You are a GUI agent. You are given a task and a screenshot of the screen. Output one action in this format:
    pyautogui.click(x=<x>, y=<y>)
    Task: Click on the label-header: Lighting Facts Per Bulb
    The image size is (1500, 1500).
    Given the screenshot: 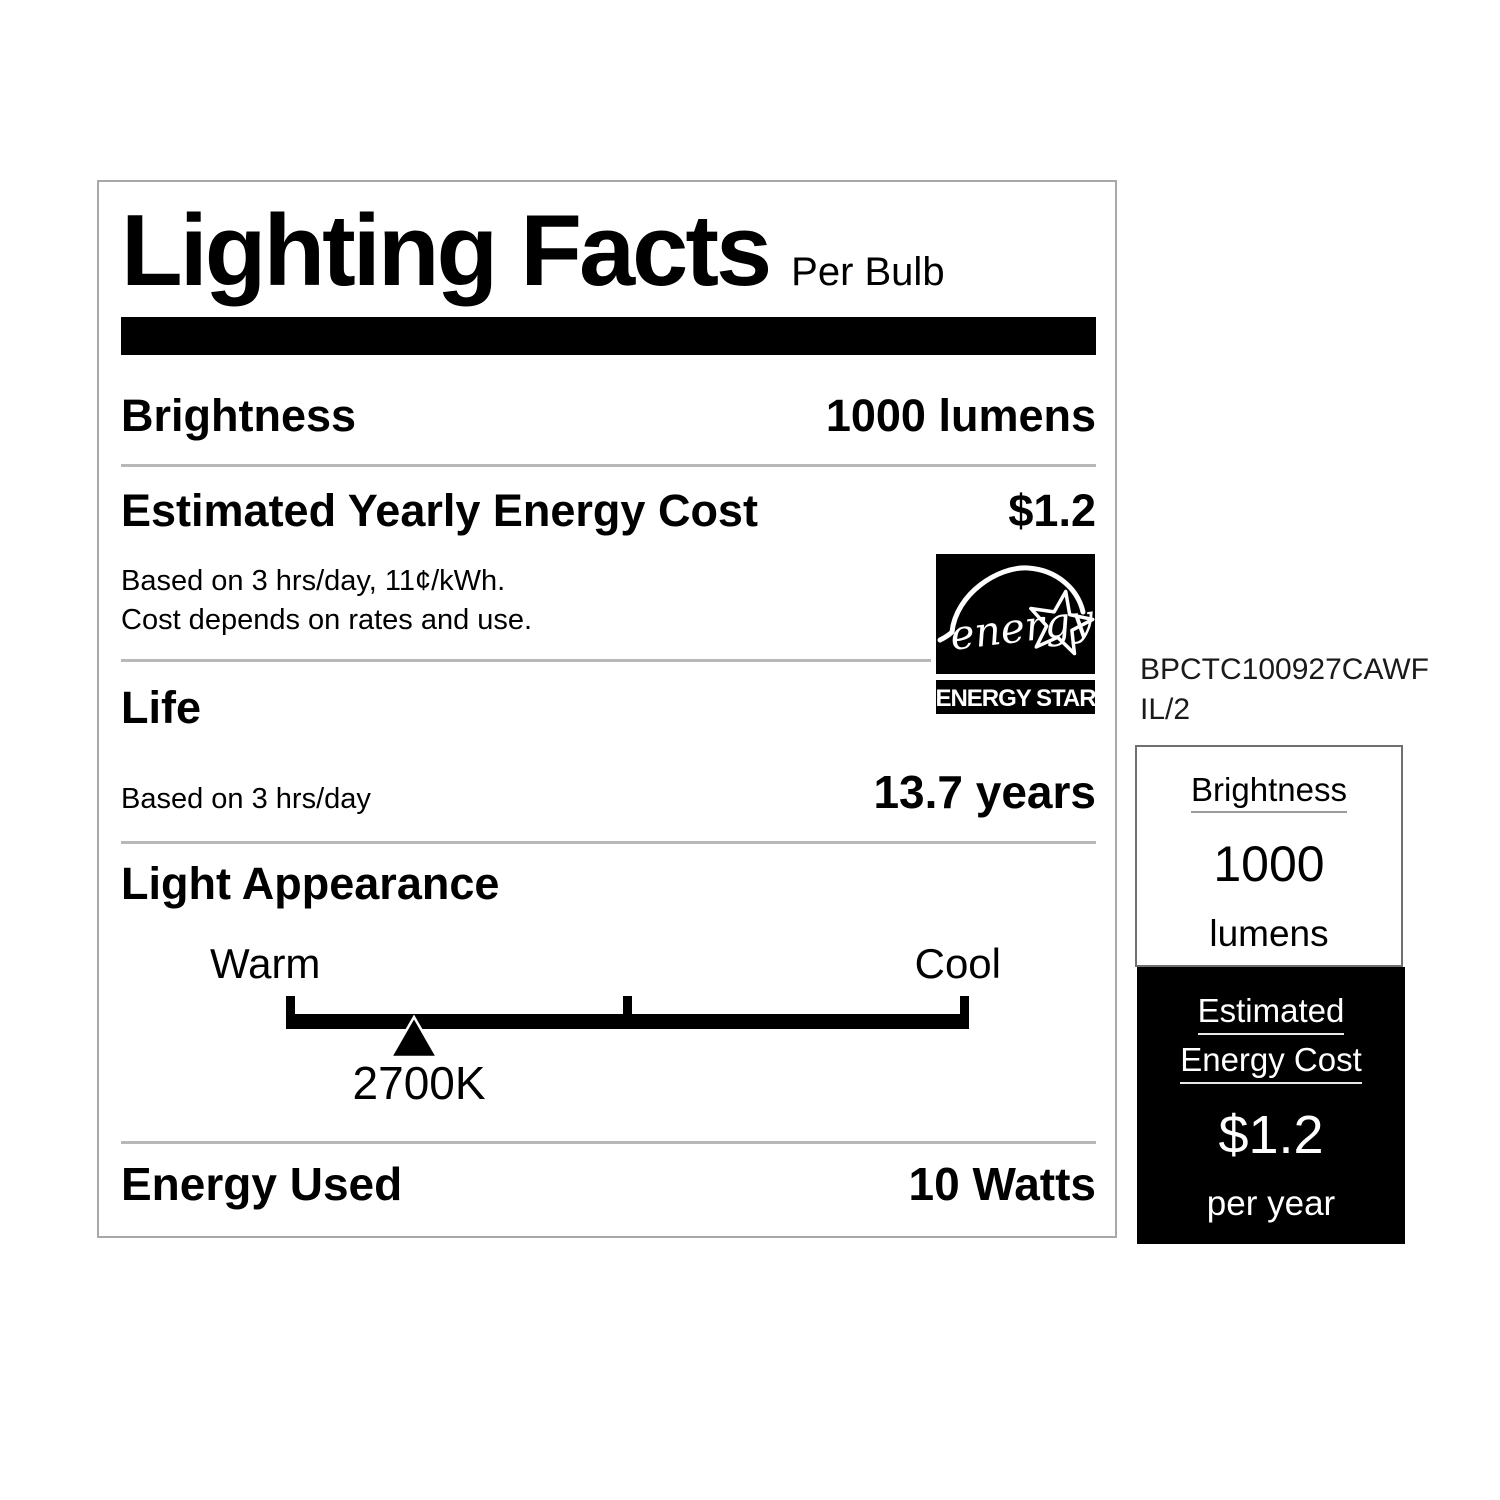 What is the action you would take?
    pyautogui.click(x=608, y=251)
    